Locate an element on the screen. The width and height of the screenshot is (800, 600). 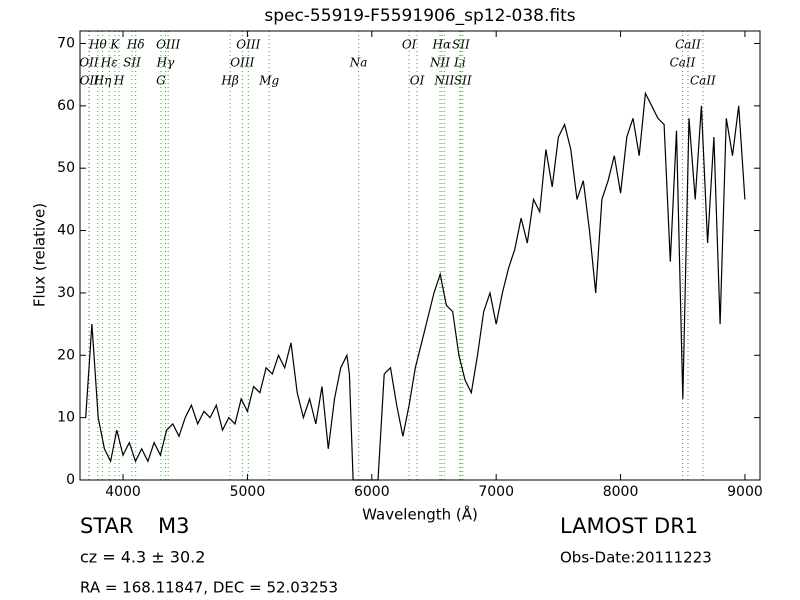
x-tick-label: 4000 is located at coordinates (123, 492).